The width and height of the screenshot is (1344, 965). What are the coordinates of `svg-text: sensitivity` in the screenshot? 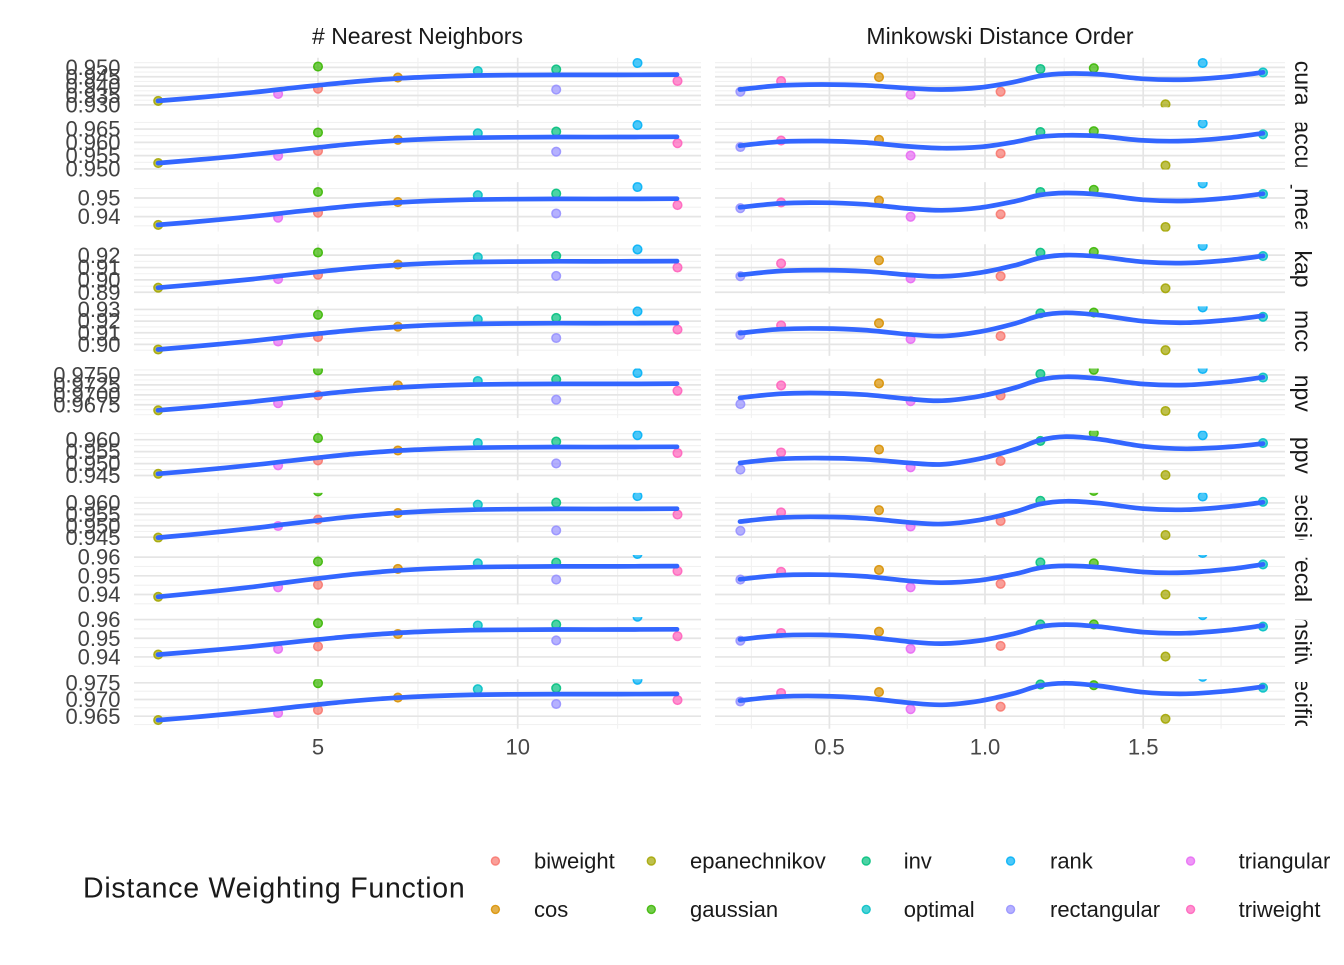 It's located at (1303, 642).